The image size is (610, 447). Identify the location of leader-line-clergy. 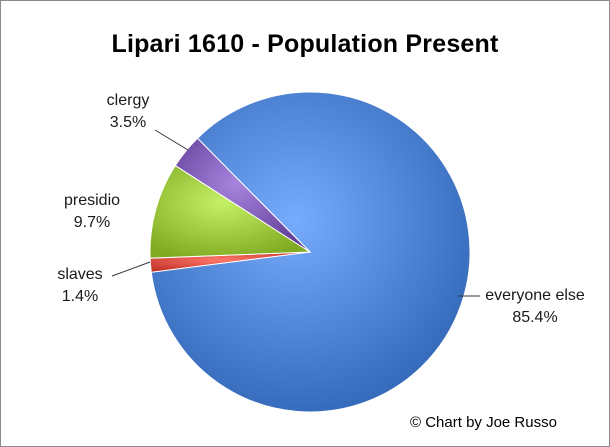
(171, 140).